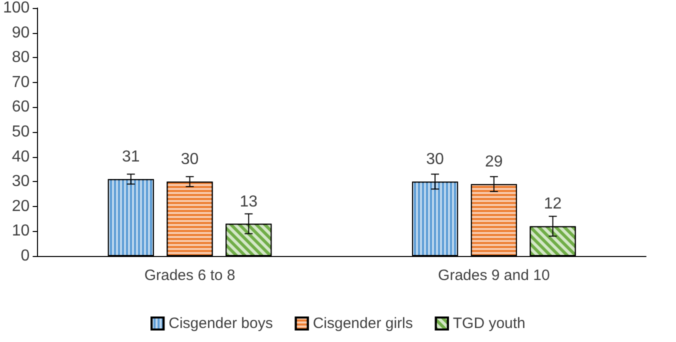 The image size is (676, 342). Describe the element at coordinates (494, 275) in the screenshot. I see `x-tick-label: Grades 9 and 10` at that location.